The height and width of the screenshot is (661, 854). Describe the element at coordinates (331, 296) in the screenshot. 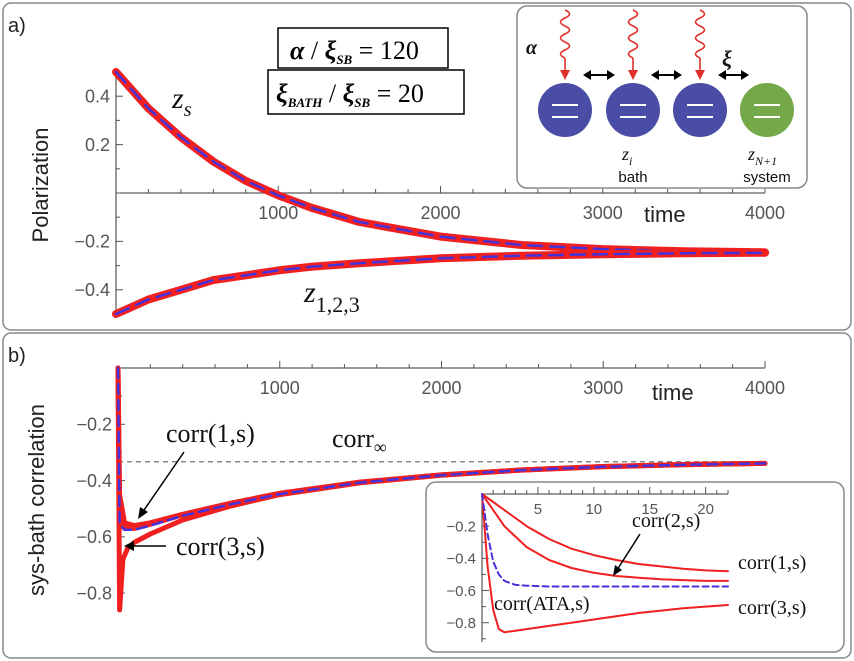

I see `label-z123: z1,2,3` at that location.